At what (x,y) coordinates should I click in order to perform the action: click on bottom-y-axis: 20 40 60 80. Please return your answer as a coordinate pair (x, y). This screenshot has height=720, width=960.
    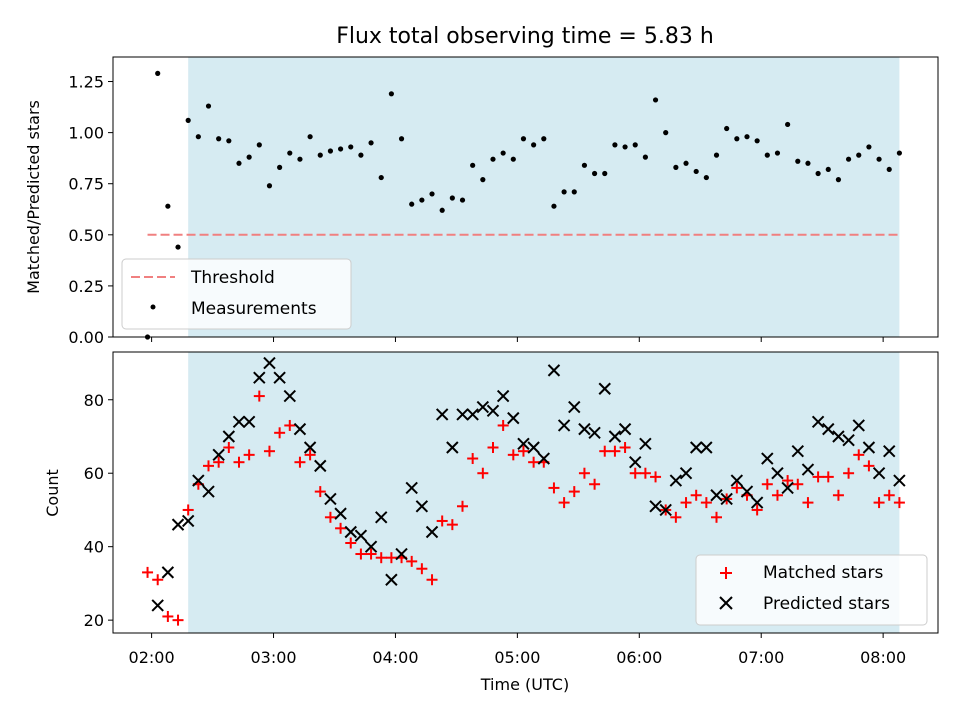
    Looking at the image, I should click on (98, 510).